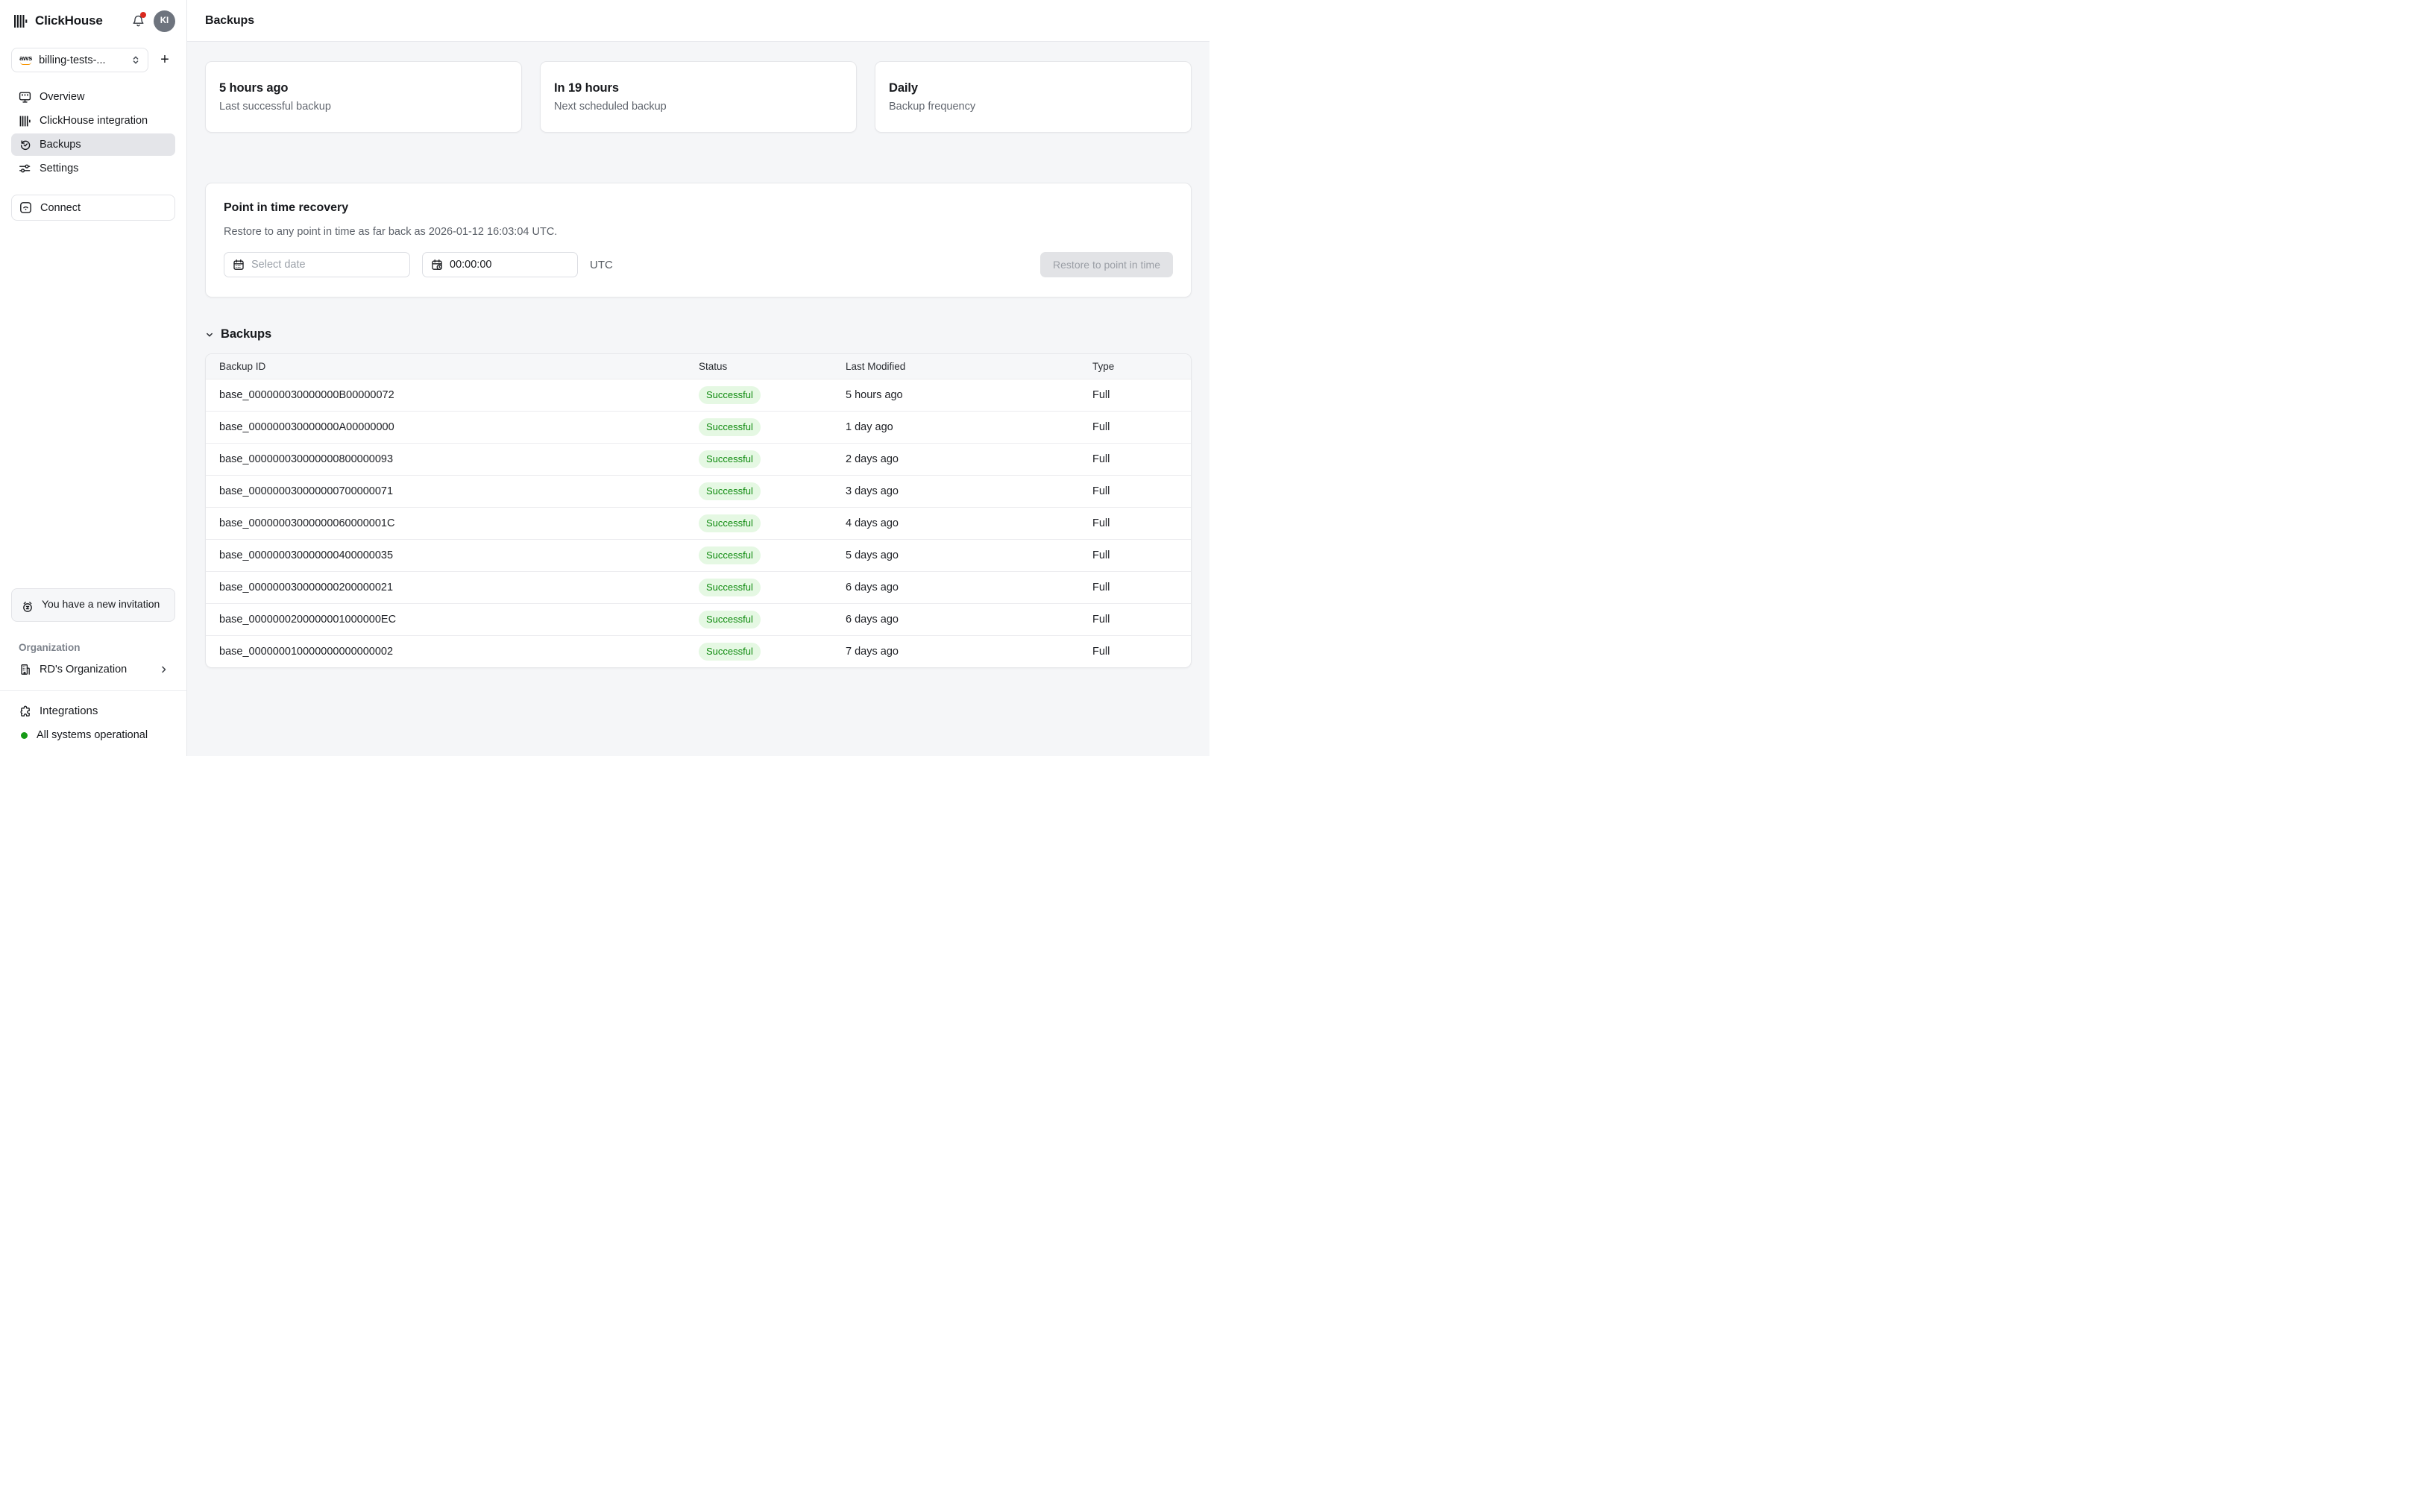 The width and height of the screenshot is (2419, 1512). What do you see at coordinates (873, 652) in the screenshot?
I see `last-modified-cell: 7 days ago` at bounding box center [873, 652].